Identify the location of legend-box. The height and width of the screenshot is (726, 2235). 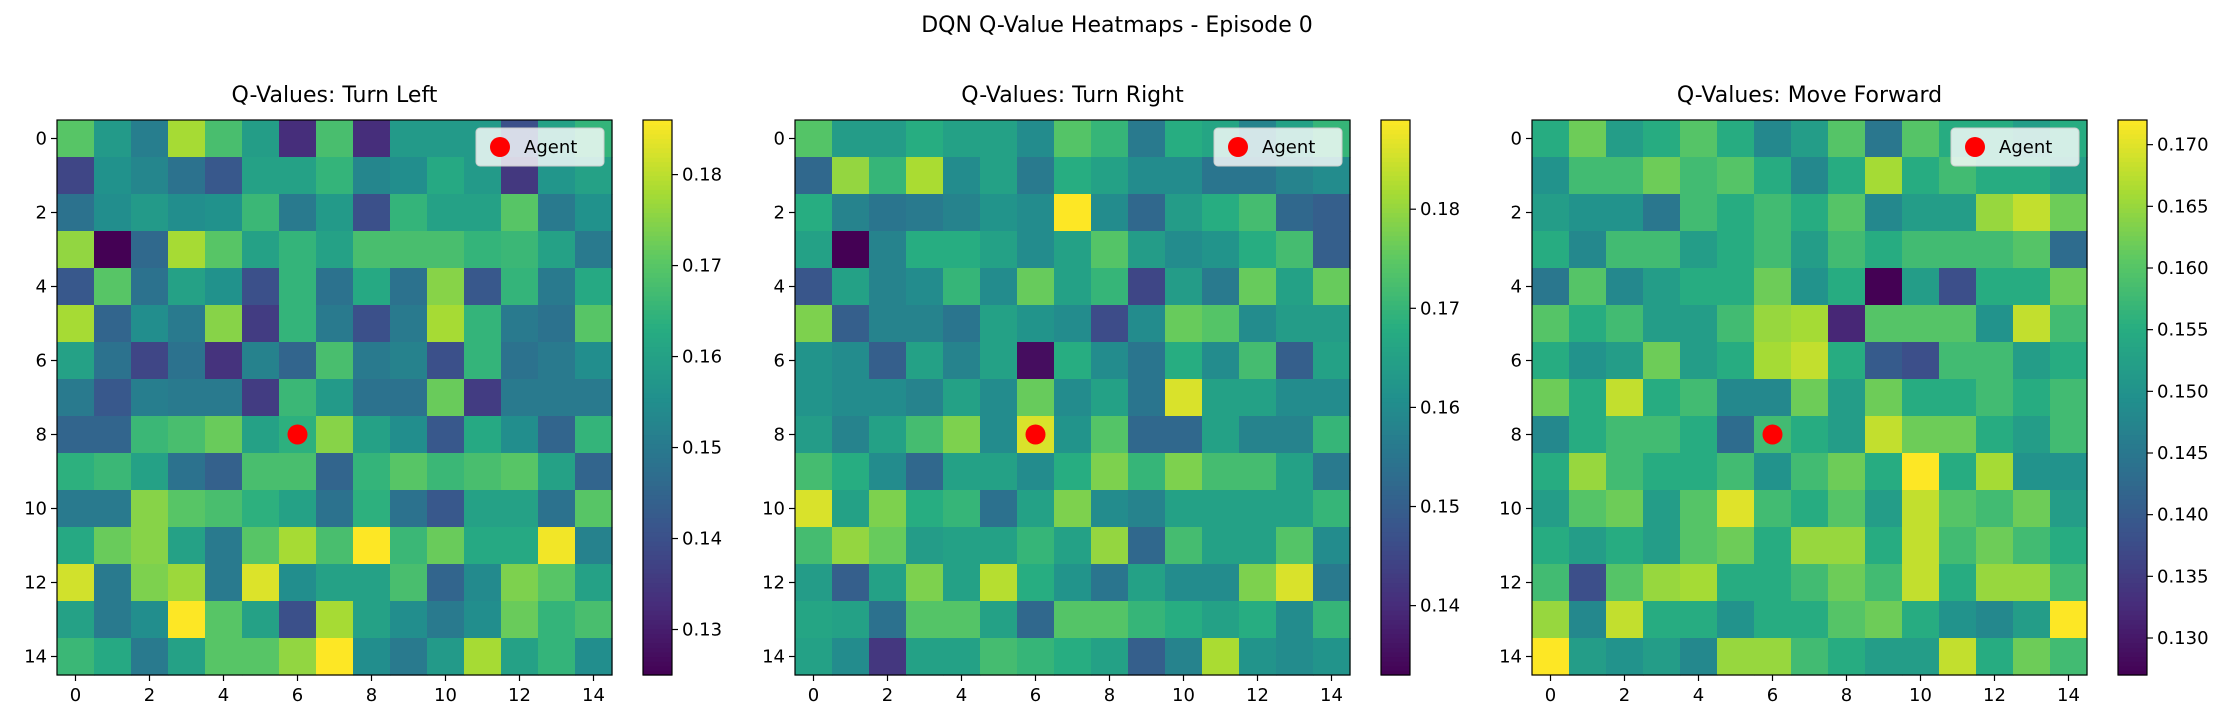
(540, 147).